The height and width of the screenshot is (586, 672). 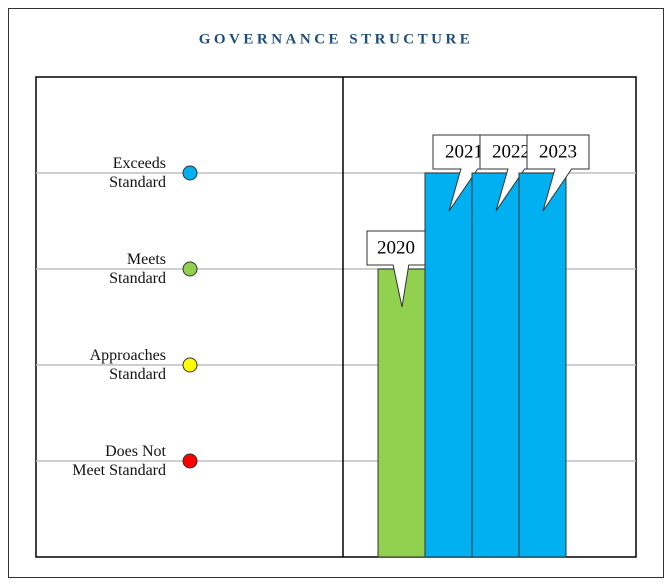 I want to click on data-label: 2020, so click(x=396, y=247).